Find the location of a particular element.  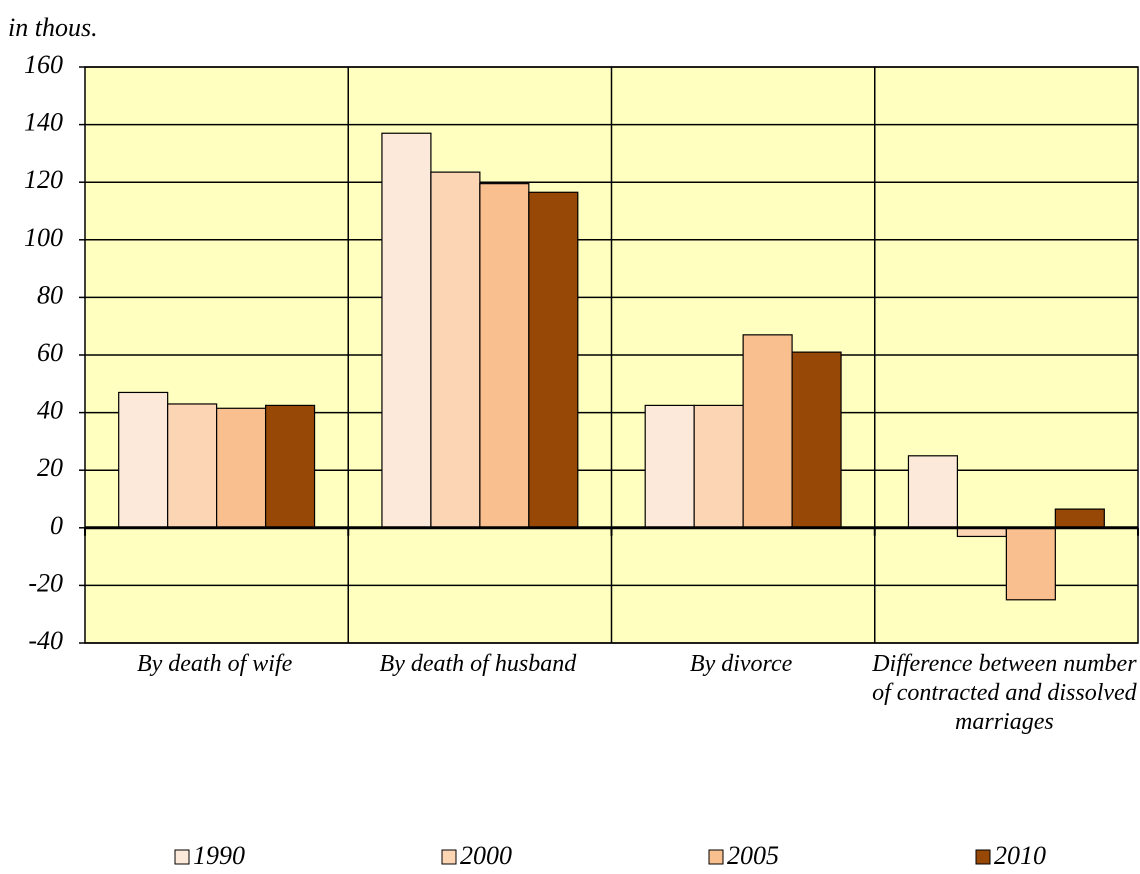

x-tick-label-box: By death of wife is located at coordinates (214, 664).